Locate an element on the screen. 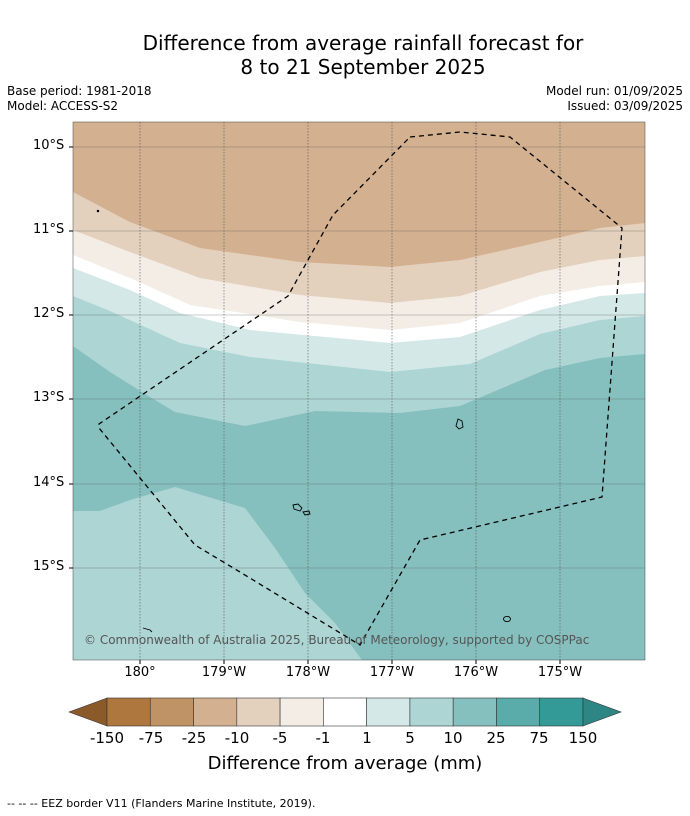 The width and height of the screenshot is (690, 816). lat-label-11s: 11°S is located at coordinates (49, 229).